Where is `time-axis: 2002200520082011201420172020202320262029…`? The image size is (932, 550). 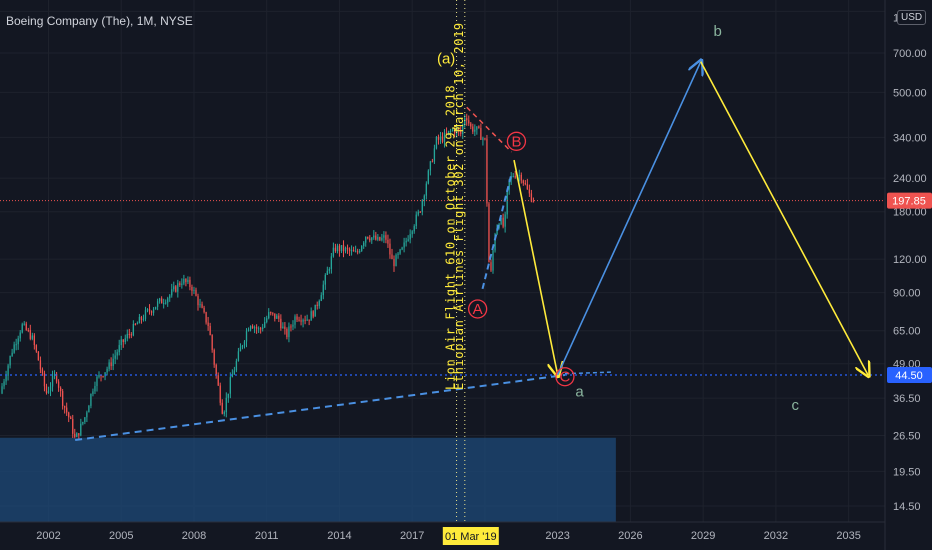 time-axis: 2002200520082011201420172020202320262029… is located at coordinates (442, 531).